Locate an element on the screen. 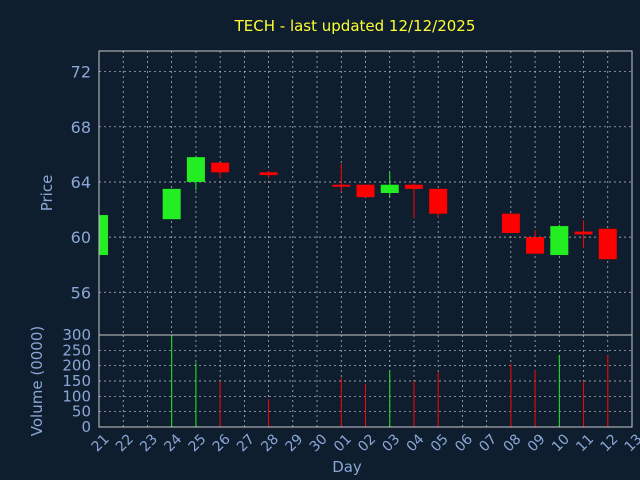 The width and height of the screenshot is (640, 480). x-tick-label: 24 is located at coordinates (173, 443).